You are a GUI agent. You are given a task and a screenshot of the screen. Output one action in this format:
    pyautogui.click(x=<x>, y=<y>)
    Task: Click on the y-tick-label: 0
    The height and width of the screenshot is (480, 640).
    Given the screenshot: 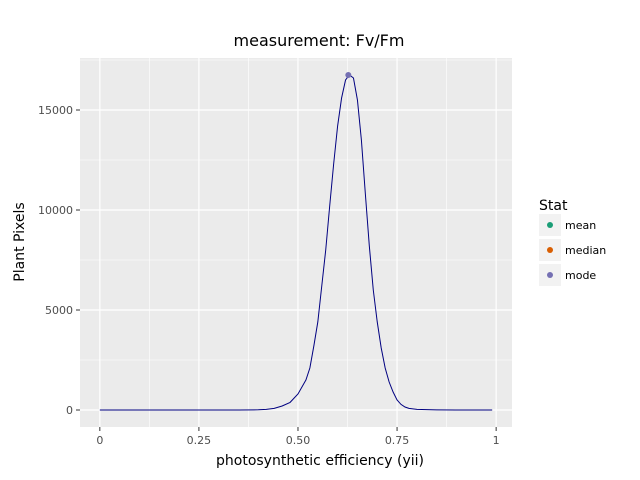 What is the action you would take?
    pyautogui.click(x=69, y=410)
    